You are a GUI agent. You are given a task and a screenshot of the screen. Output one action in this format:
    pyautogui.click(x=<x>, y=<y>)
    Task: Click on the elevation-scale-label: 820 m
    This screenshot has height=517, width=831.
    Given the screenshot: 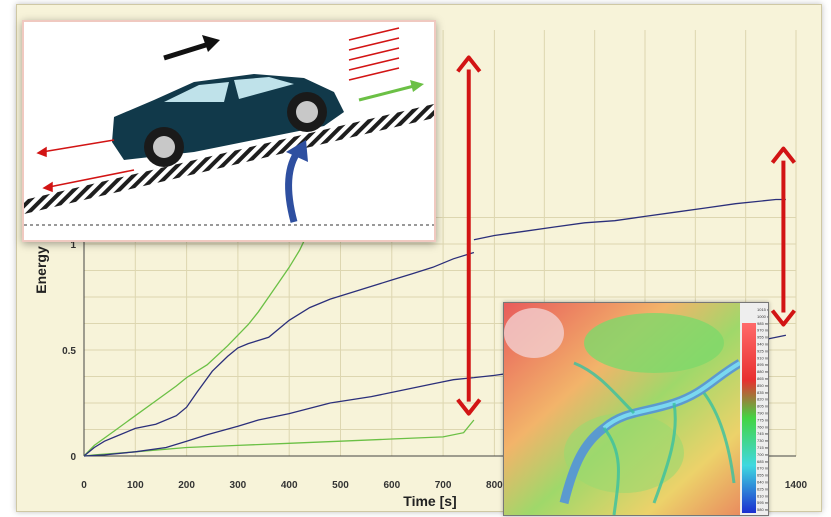 What is the action you would take?
    pyautogui.click(x=762, y=399)
    